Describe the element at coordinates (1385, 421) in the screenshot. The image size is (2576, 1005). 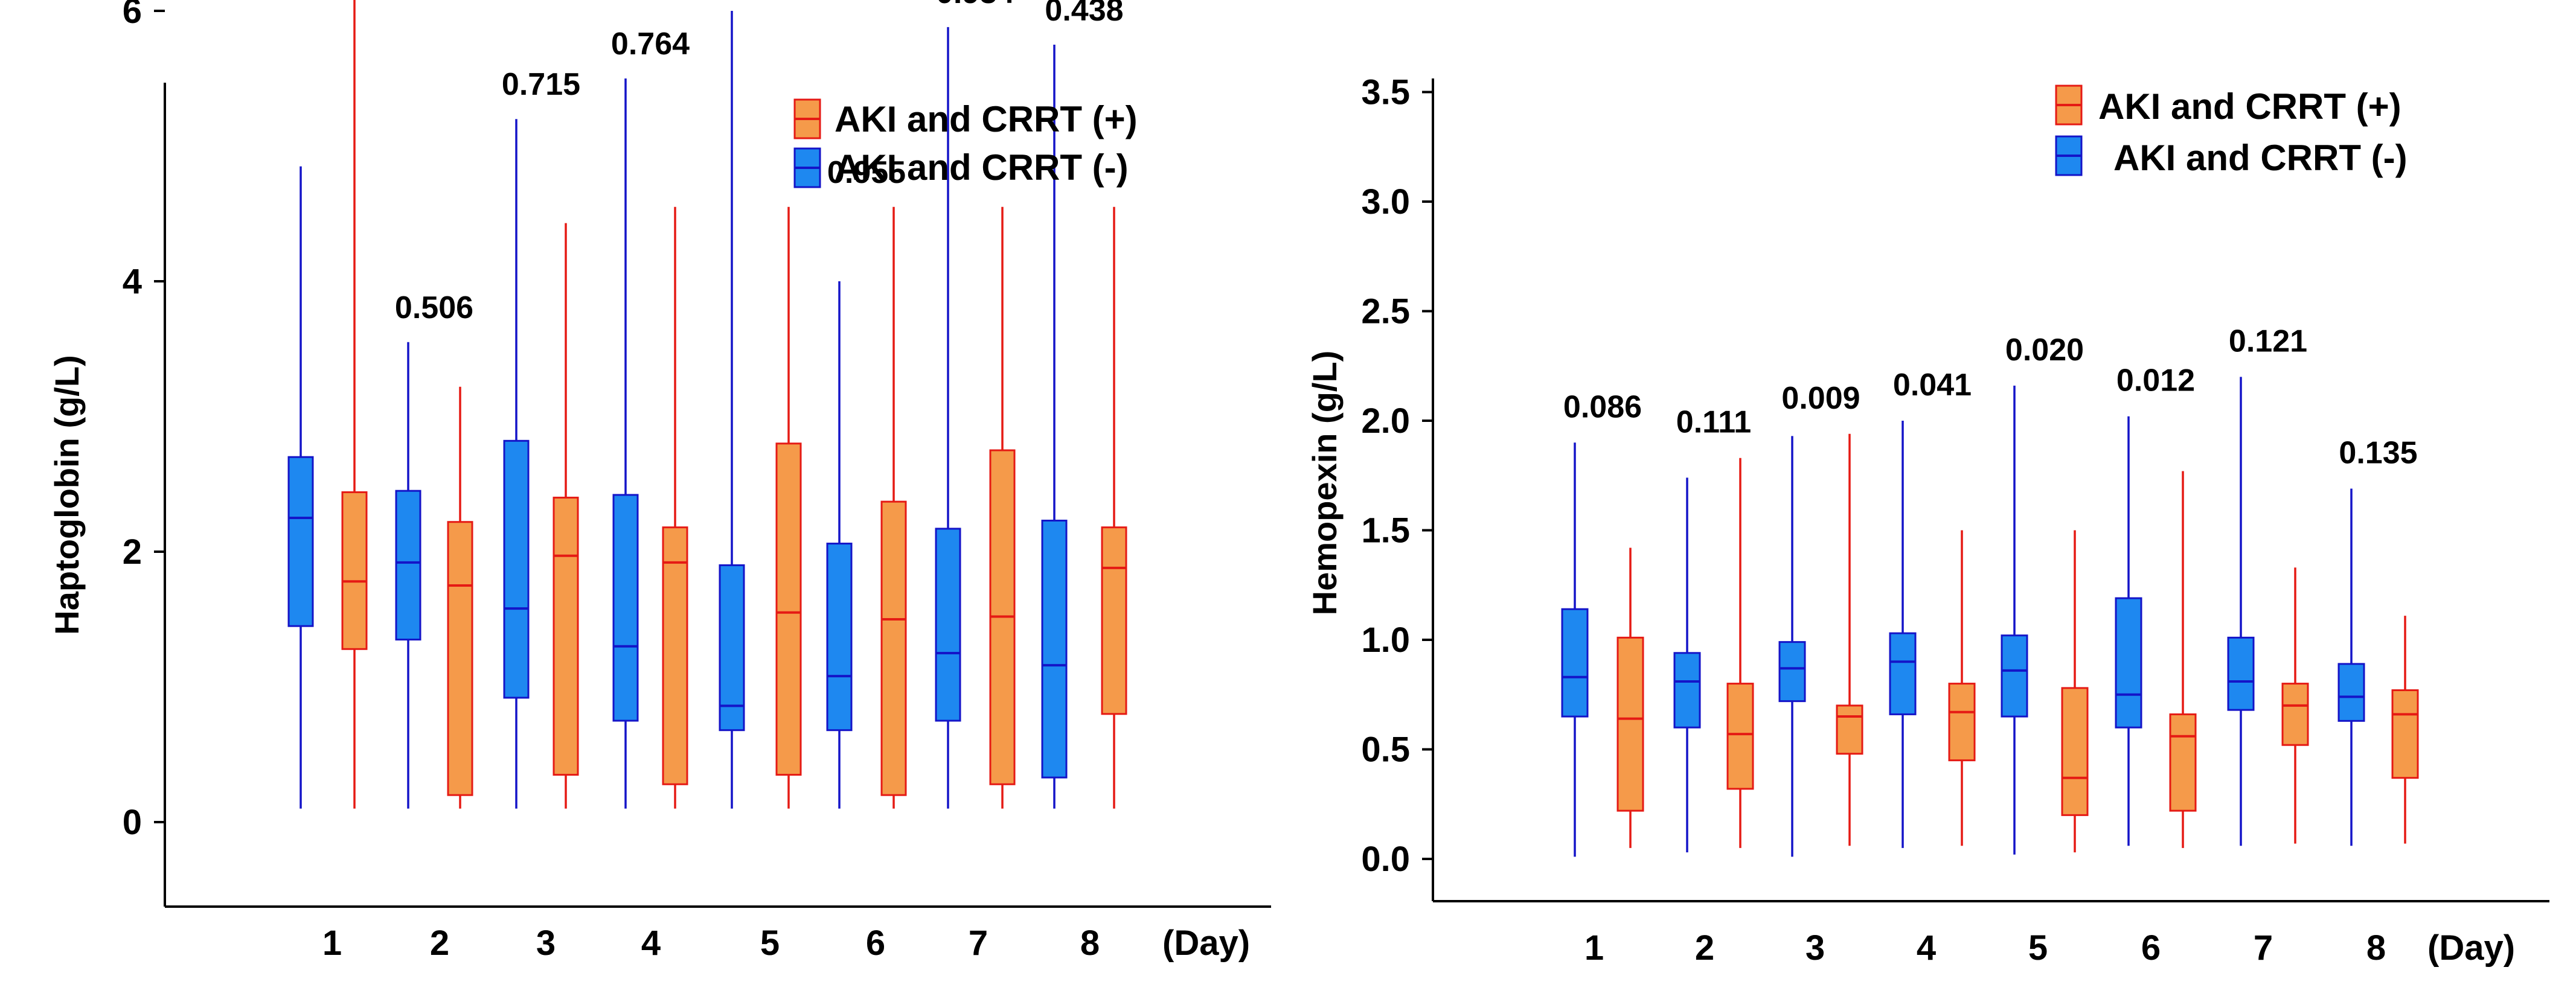
I see `y-tick-label: 2.0` at that location.